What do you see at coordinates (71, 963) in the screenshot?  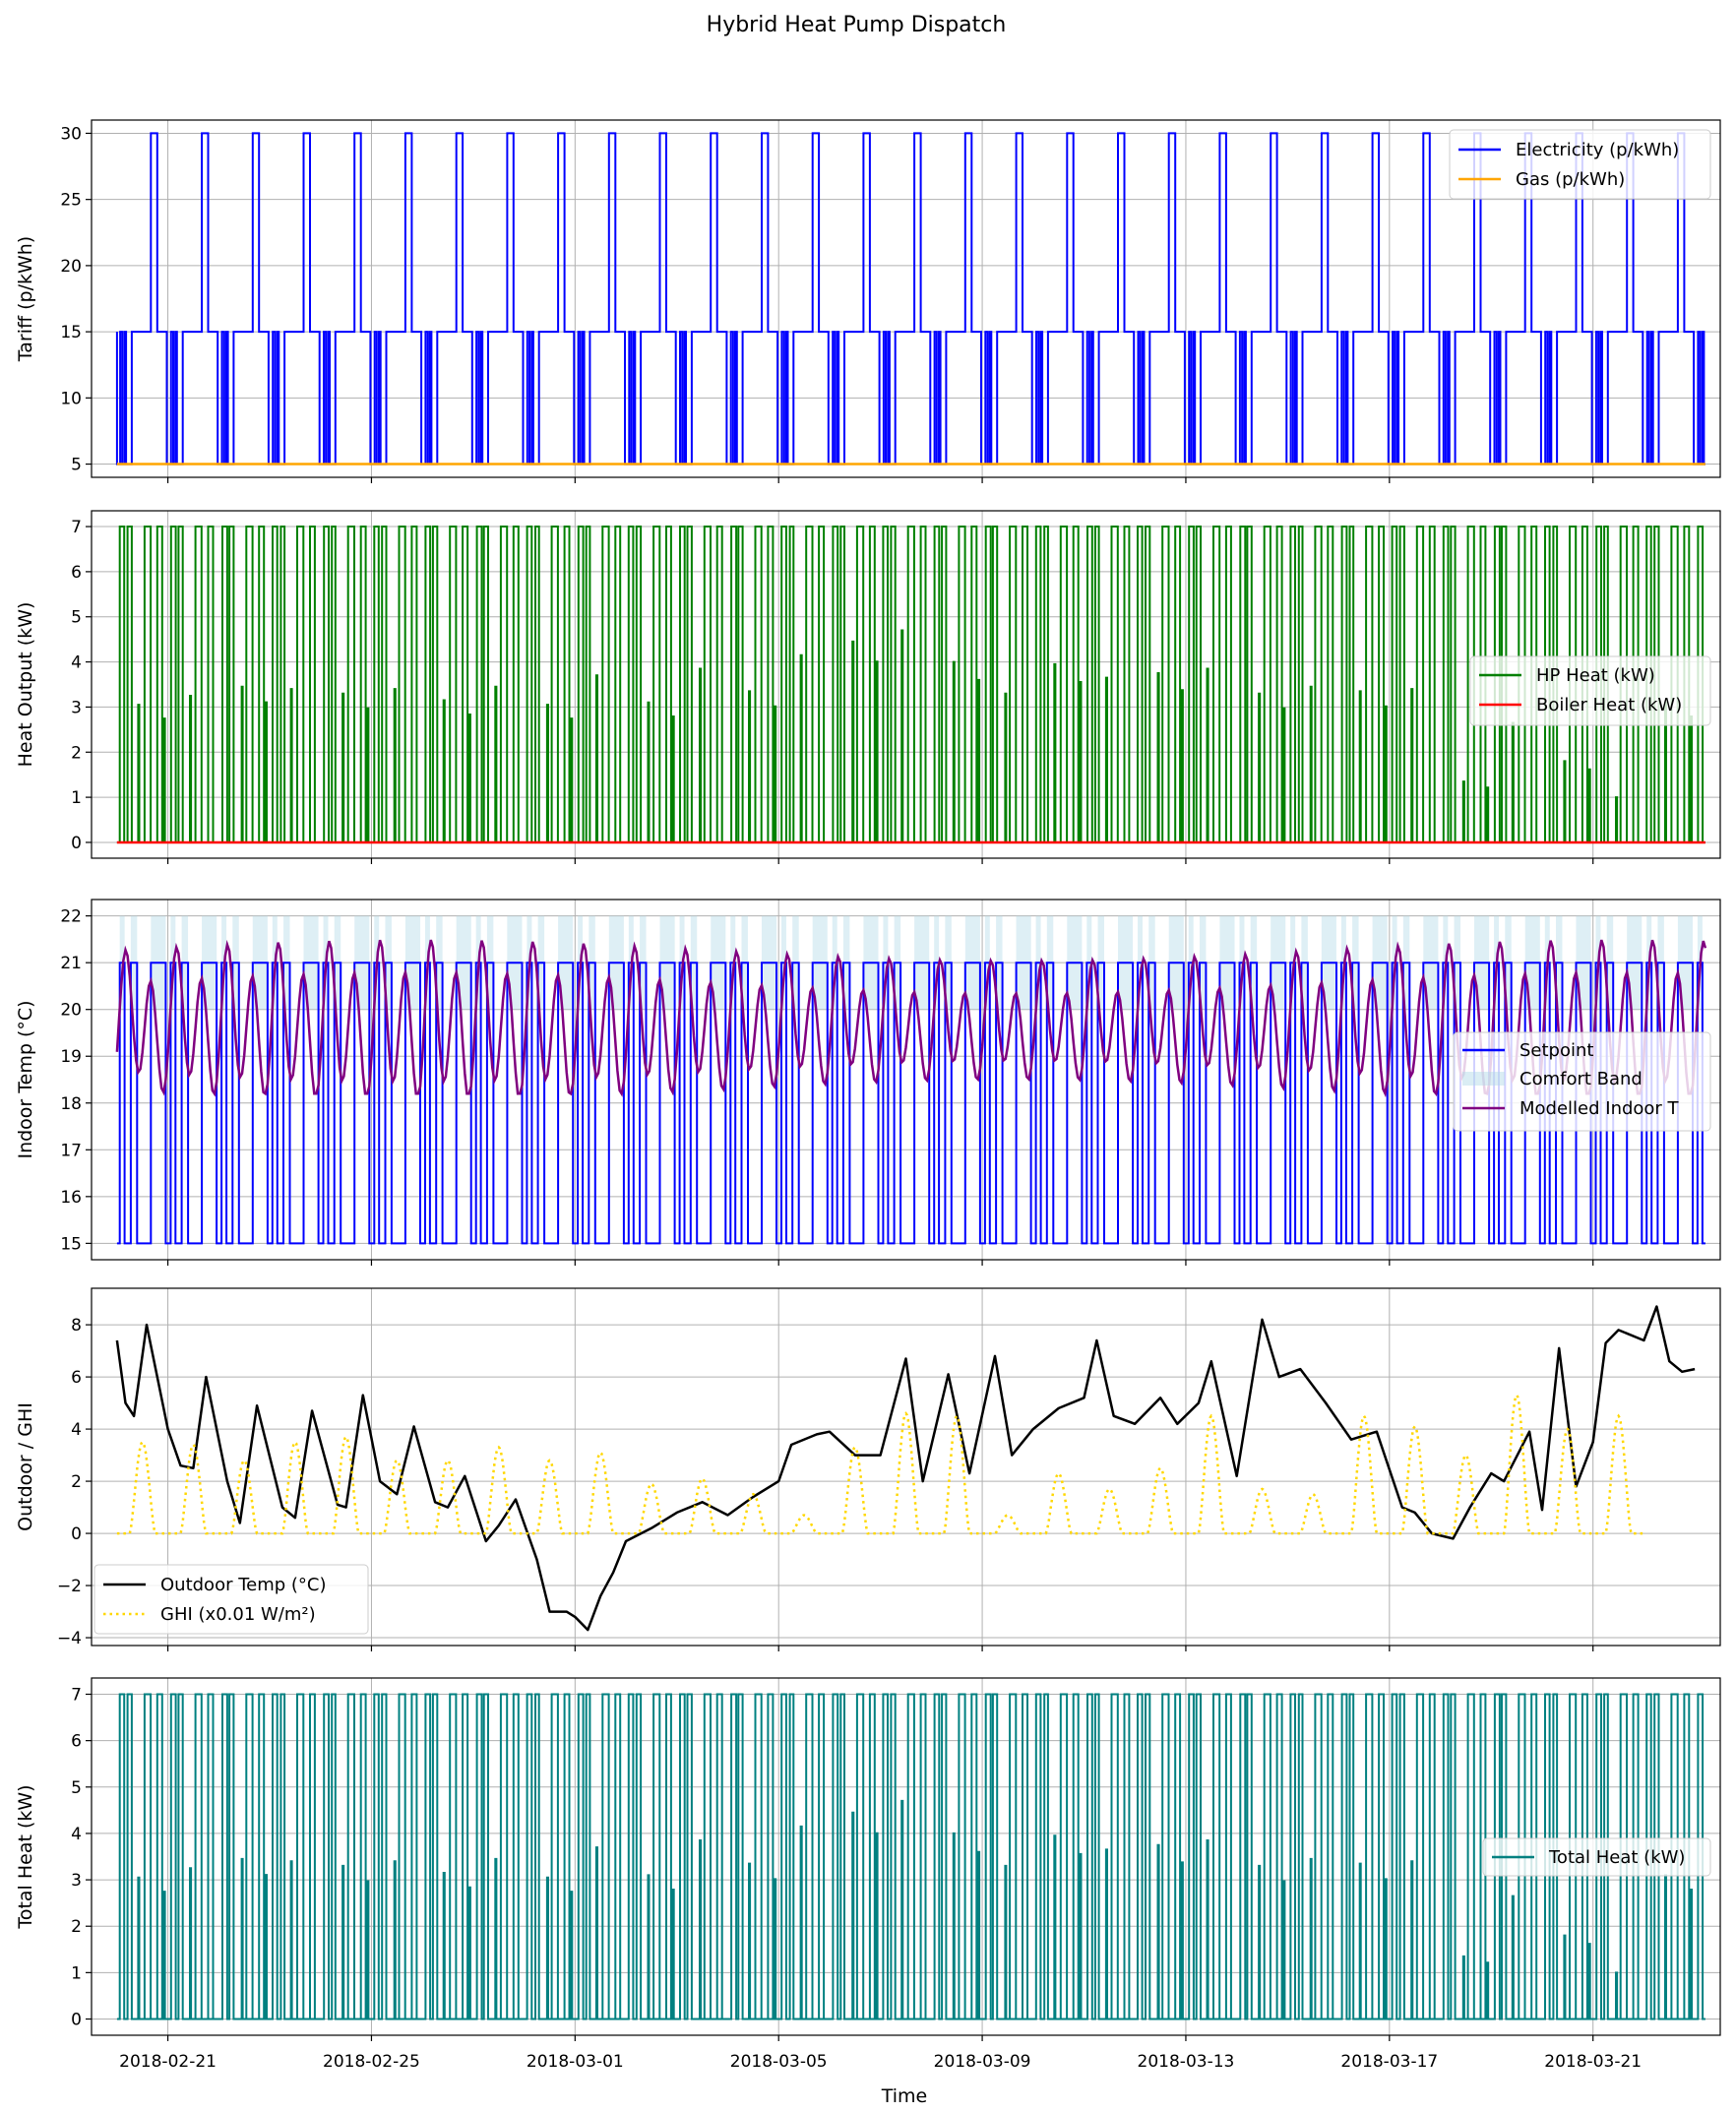 I see `y-tick-label: 21` at bounding box center [71, 963].